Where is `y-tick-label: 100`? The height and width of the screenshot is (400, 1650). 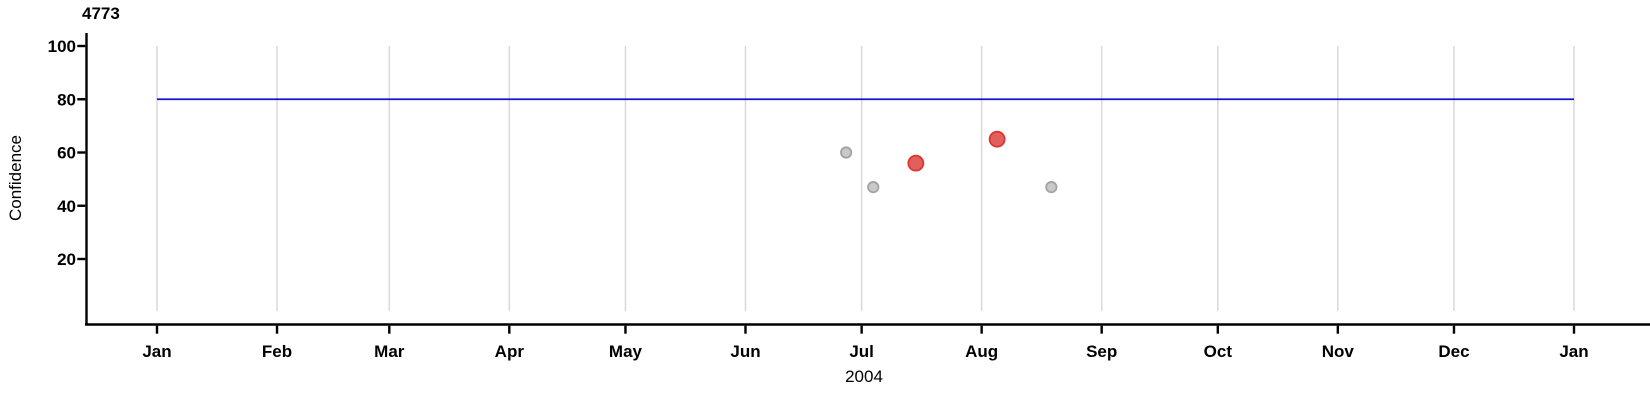 y-tick-label: 100 is located at coordinates (62, 46).